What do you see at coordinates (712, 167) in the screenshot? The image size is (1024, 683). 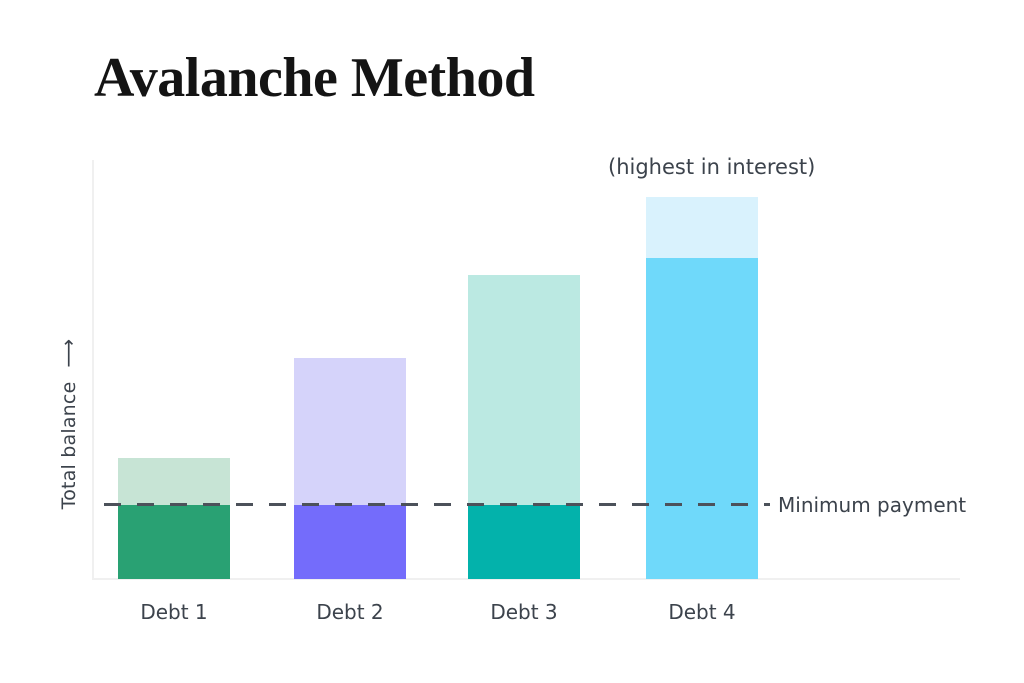 I see `annotation-highest-in-interest: (highest in interest)` at bounding box center [712, 167].